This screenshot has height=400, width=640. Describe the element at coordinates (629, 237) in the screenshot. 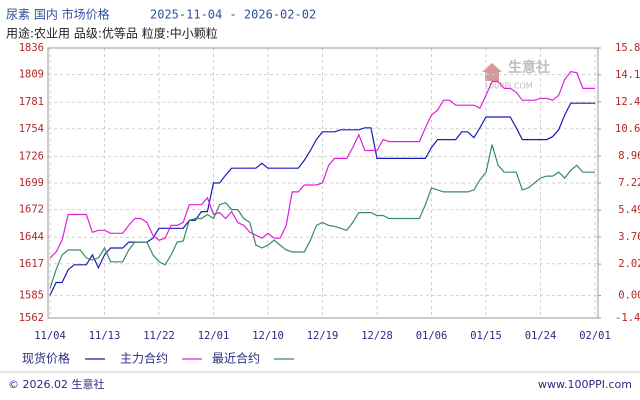

I see `y2-tick-label: 3.76%` at that location.